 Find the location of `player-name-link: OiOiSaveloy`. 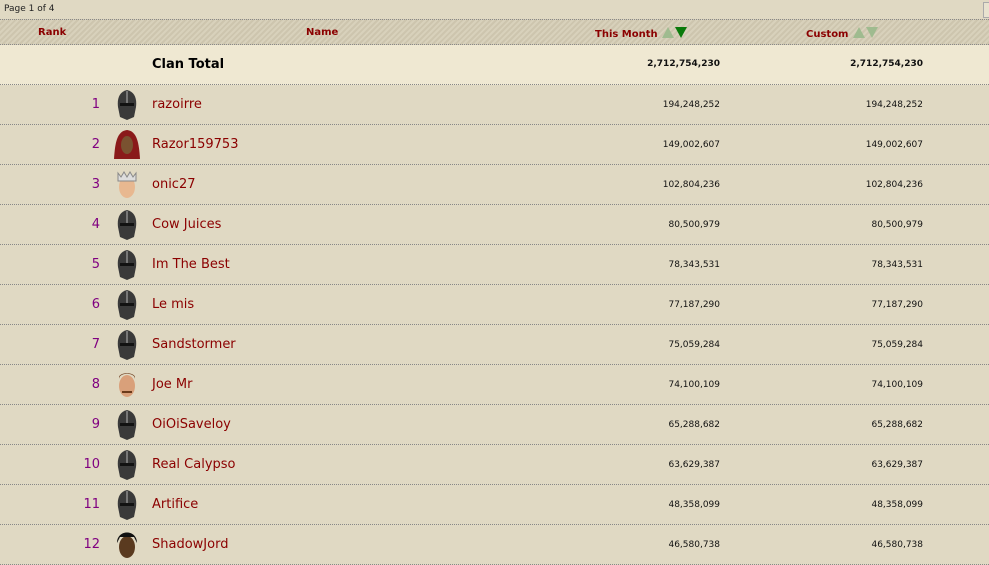

player-name-link: OiOiSaveloy is located at coordinates (191, 424).